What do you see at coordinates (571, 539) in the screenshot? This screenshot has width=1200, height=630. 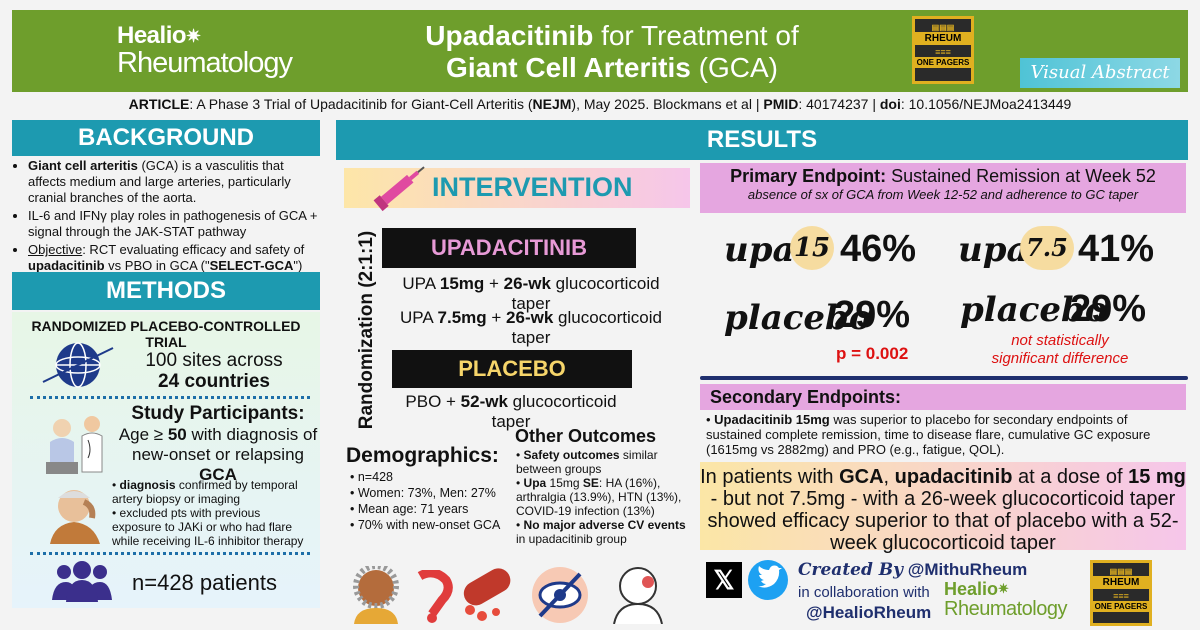 I see `o3-rest: in upadacitinib group` at bounding box center [571, 539].